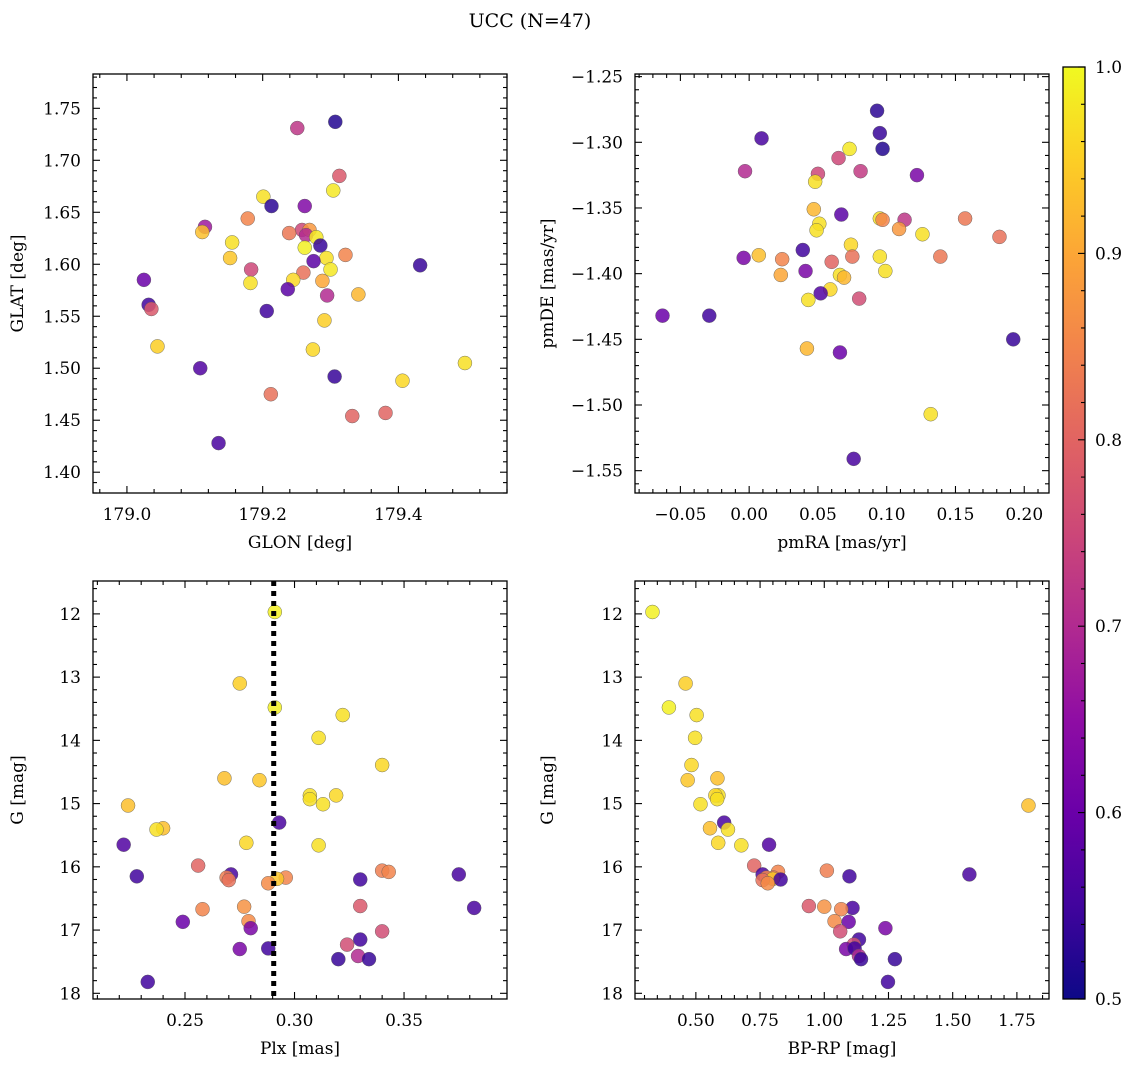 The image size is (1136, 1067). What do you see at coordinates (1074, 533) in the screenshot?
I see `colorbar-frame` at bounding box center [1074, 533].